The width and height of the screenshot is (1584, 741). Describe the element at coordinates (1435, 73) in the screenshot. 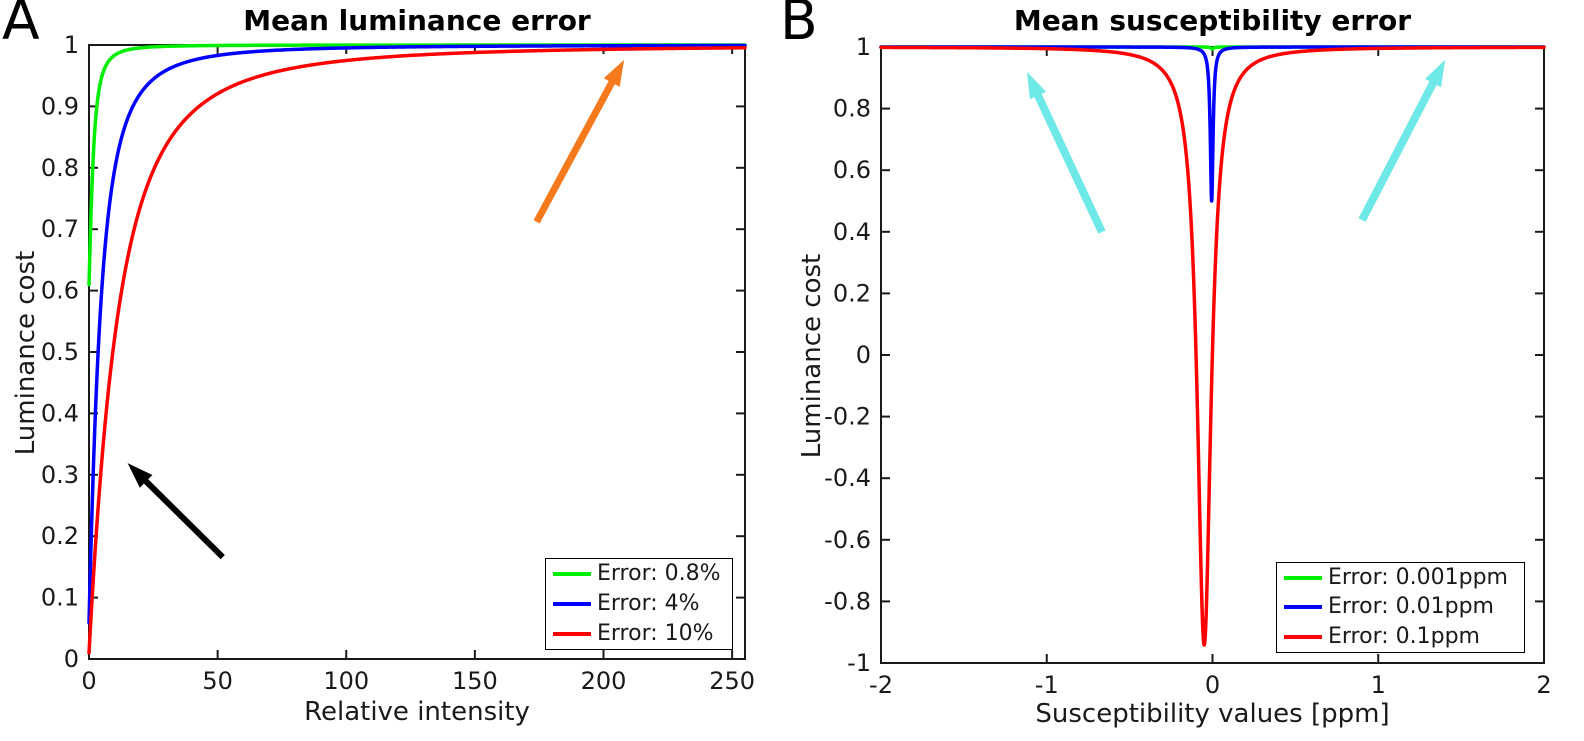

I see `panel-b-arrow-1-head` at that location.